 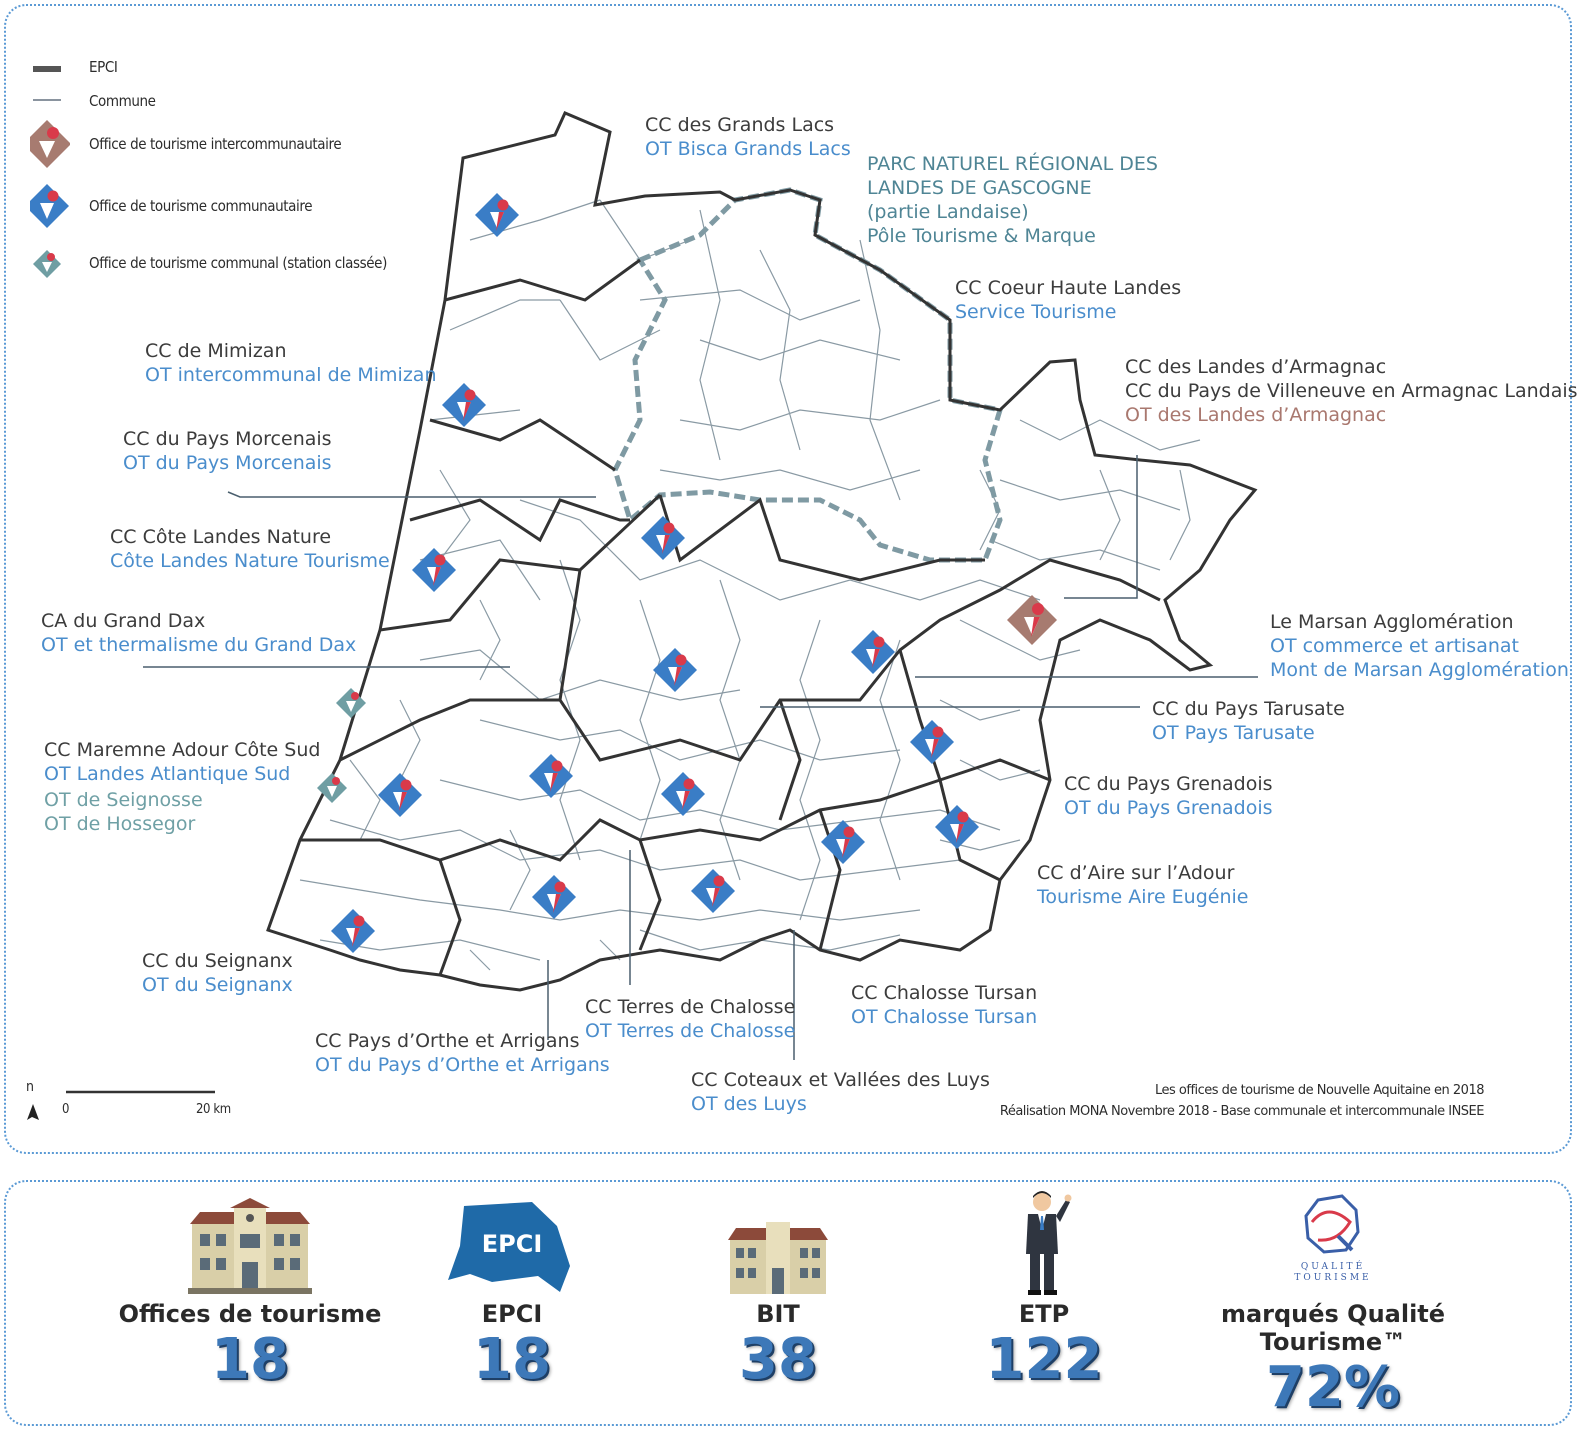 What do you see at coordinates (1248, 721) in the screenshot?
I see `label-tarusate: CC du Pays Tarusate OT Pays Tarusate` at bounding box center [1248, 721].